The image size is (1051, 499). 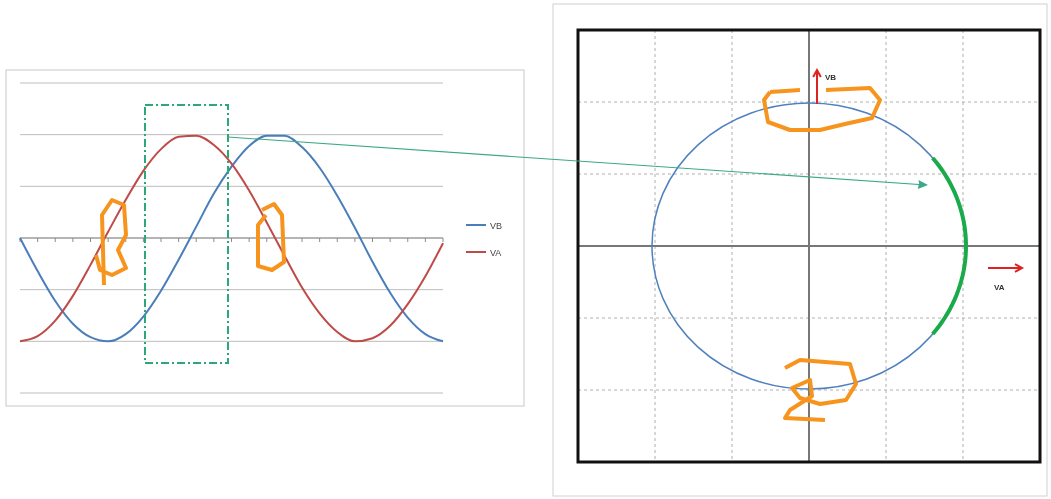 What do you see at coordinates (496, 226) in the screenshot?
I see `legend-label: VB` at bounding box center [496, 226].